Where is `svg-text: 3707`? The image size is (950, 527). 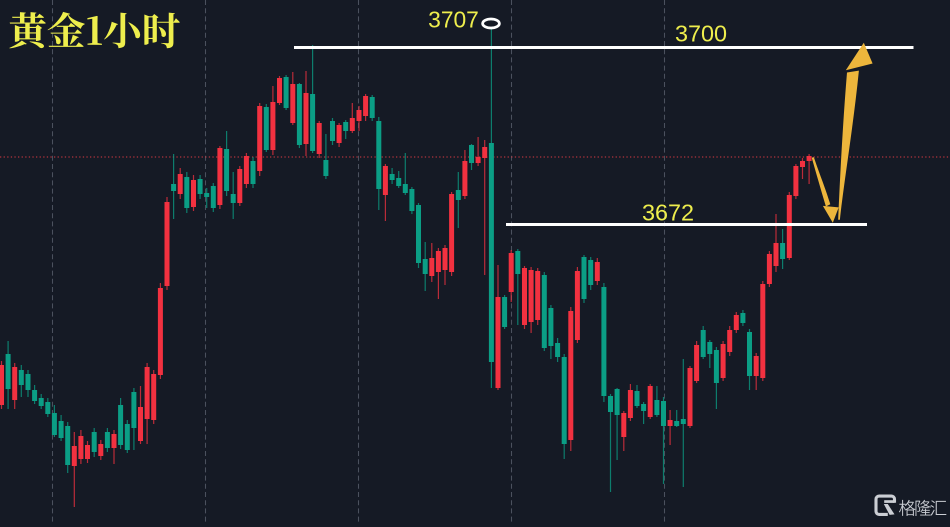 svg-text: 3707 is located at coordinates (453, 20).